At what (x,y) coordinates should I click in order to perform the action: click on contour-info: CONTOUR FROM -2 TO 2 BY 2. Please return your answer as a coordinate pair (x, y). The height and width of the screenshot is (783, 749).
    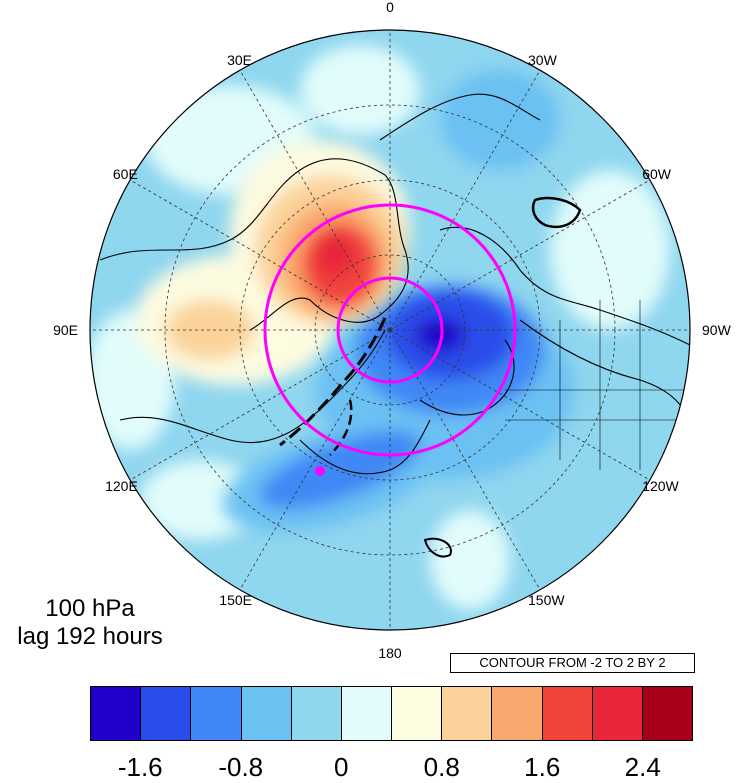
    Looking at the image, I should click on (572, 663).